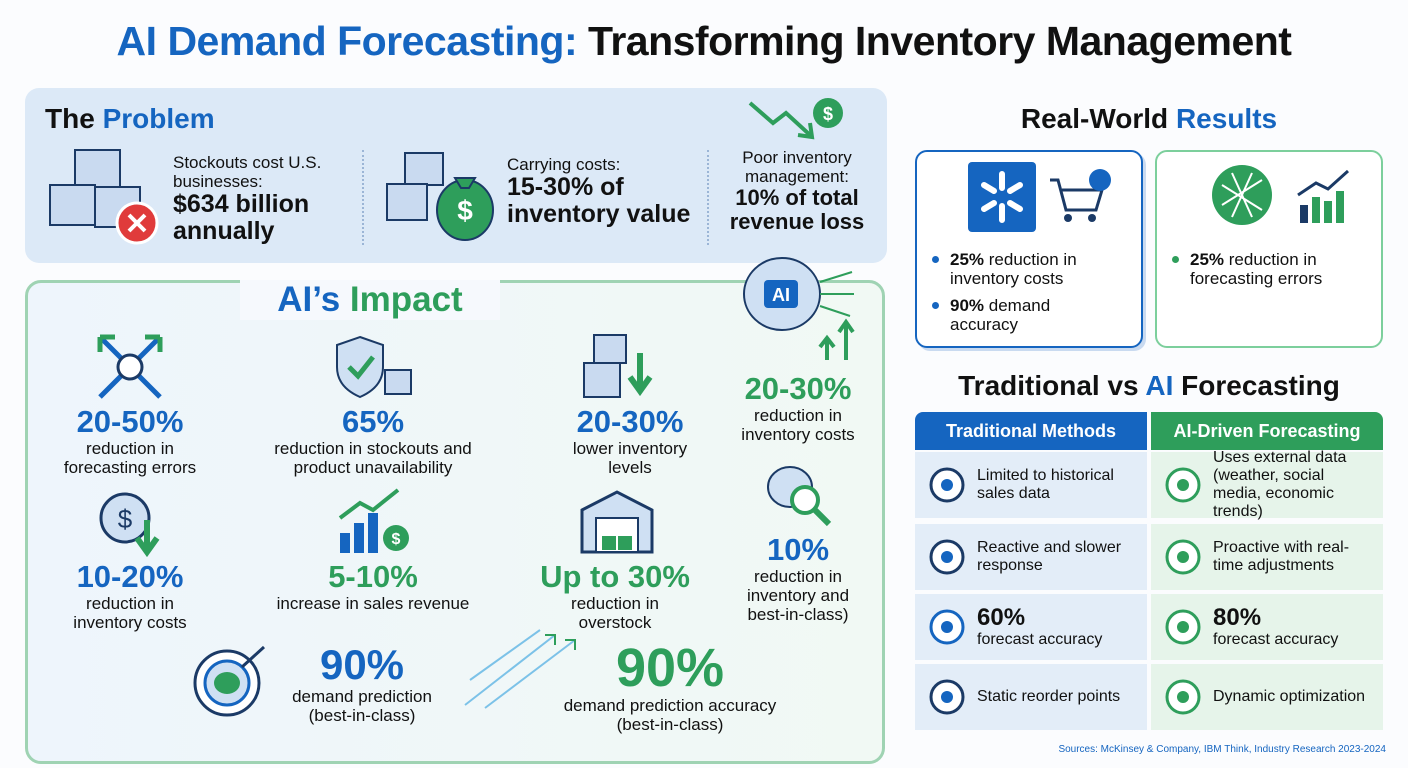 Image resolution: width=1408 pixels, height=768 pixels. What do you see at coordinates (241, 217) in the screenshot?
I see `problem-figure: $634 billion annually` at bounding box center [241, 217].